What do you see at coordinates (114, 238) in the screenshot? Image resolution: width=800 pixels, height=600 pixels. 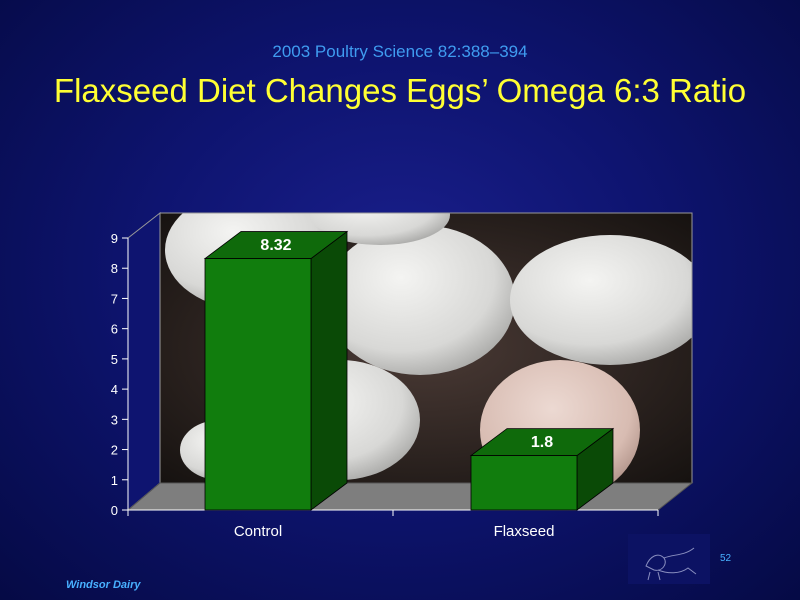 I see `y-tick-label: 9` at bounding box center [114, 238].